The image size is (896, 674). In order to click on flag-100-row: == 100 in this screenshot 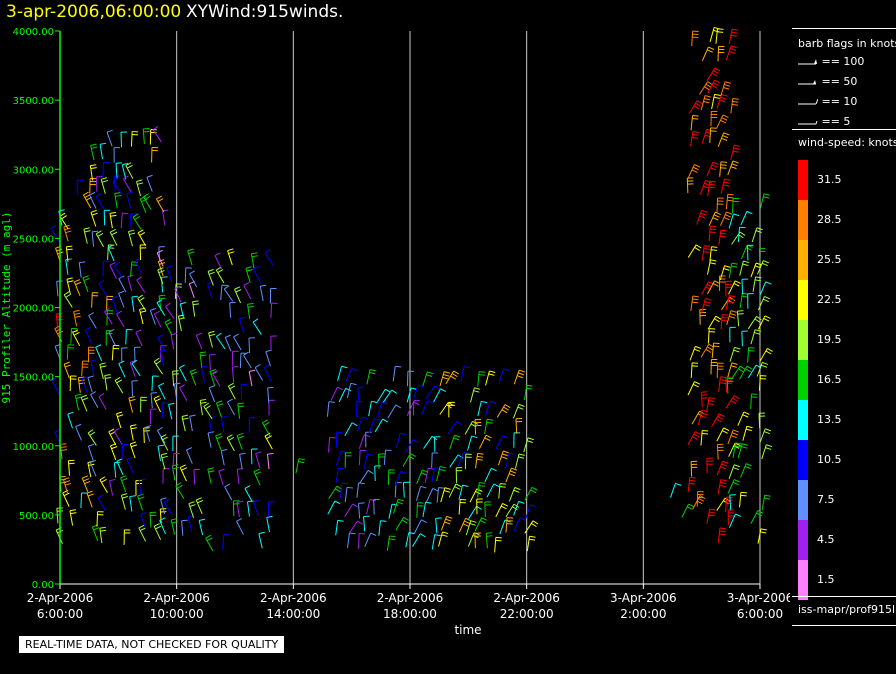, I will do `click(831, 61)`.